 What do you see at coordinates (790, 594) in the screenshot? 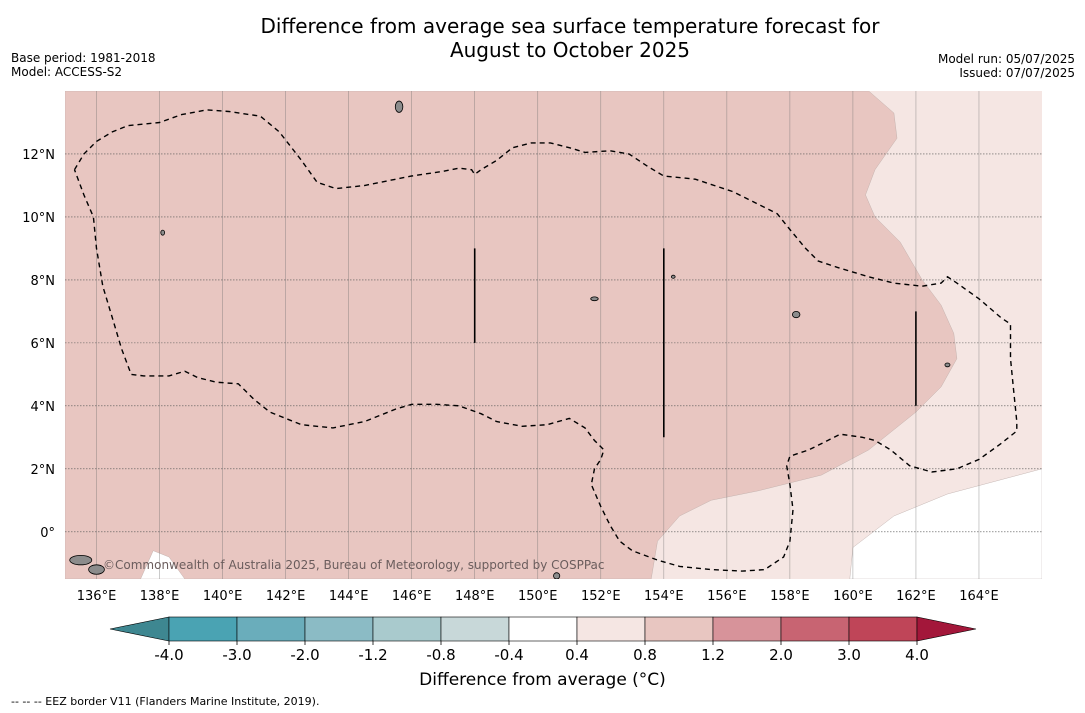
I see `lon-tick-label: 158°E` at bounding box center [790, 594].